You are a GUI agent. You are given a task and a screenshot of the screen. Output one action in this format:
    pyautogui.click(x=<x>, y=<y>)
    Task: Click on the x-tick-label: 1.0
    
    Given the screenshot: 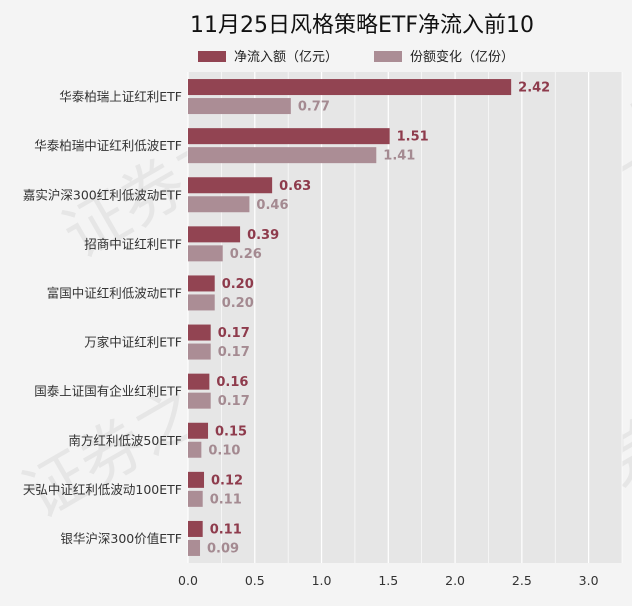 What is the action you would take?
    pyautogui.click(x=322, y=580)
    